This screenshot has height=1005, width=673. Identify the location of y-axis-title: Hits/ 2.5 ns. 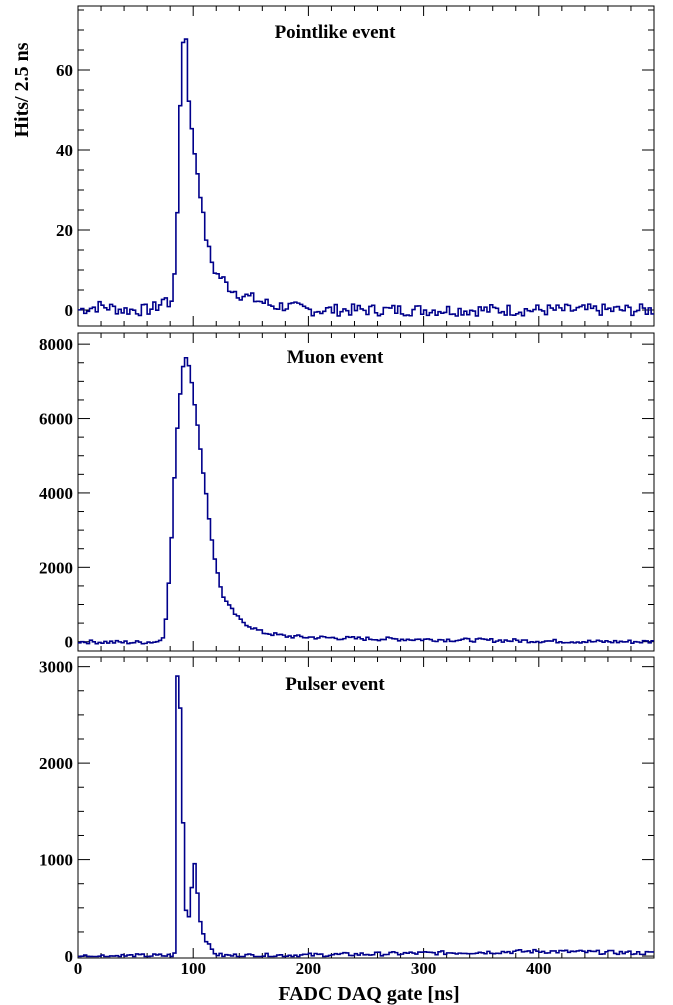
(22, 89).